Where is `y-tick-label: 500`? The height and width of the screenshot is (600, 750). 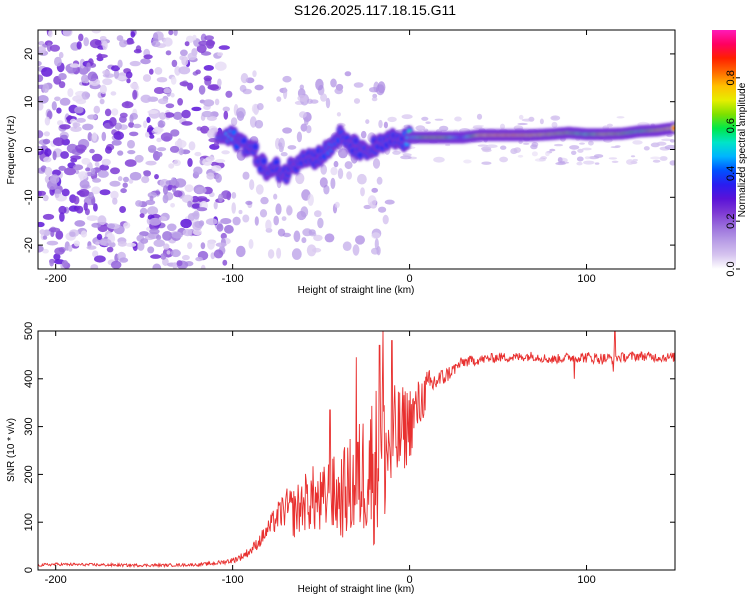
y-tick-label: 500 is located at coordinates (29, 331).